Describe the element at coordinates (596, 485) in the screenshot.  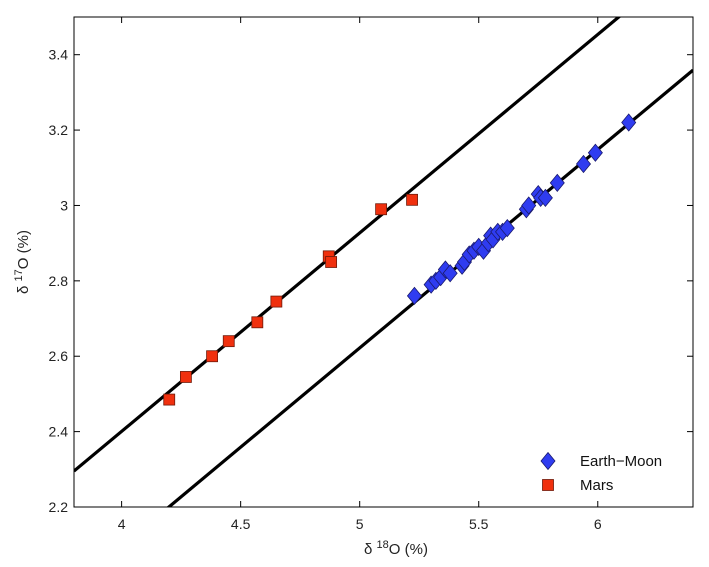
I see `legend-label: Mars` at that location.